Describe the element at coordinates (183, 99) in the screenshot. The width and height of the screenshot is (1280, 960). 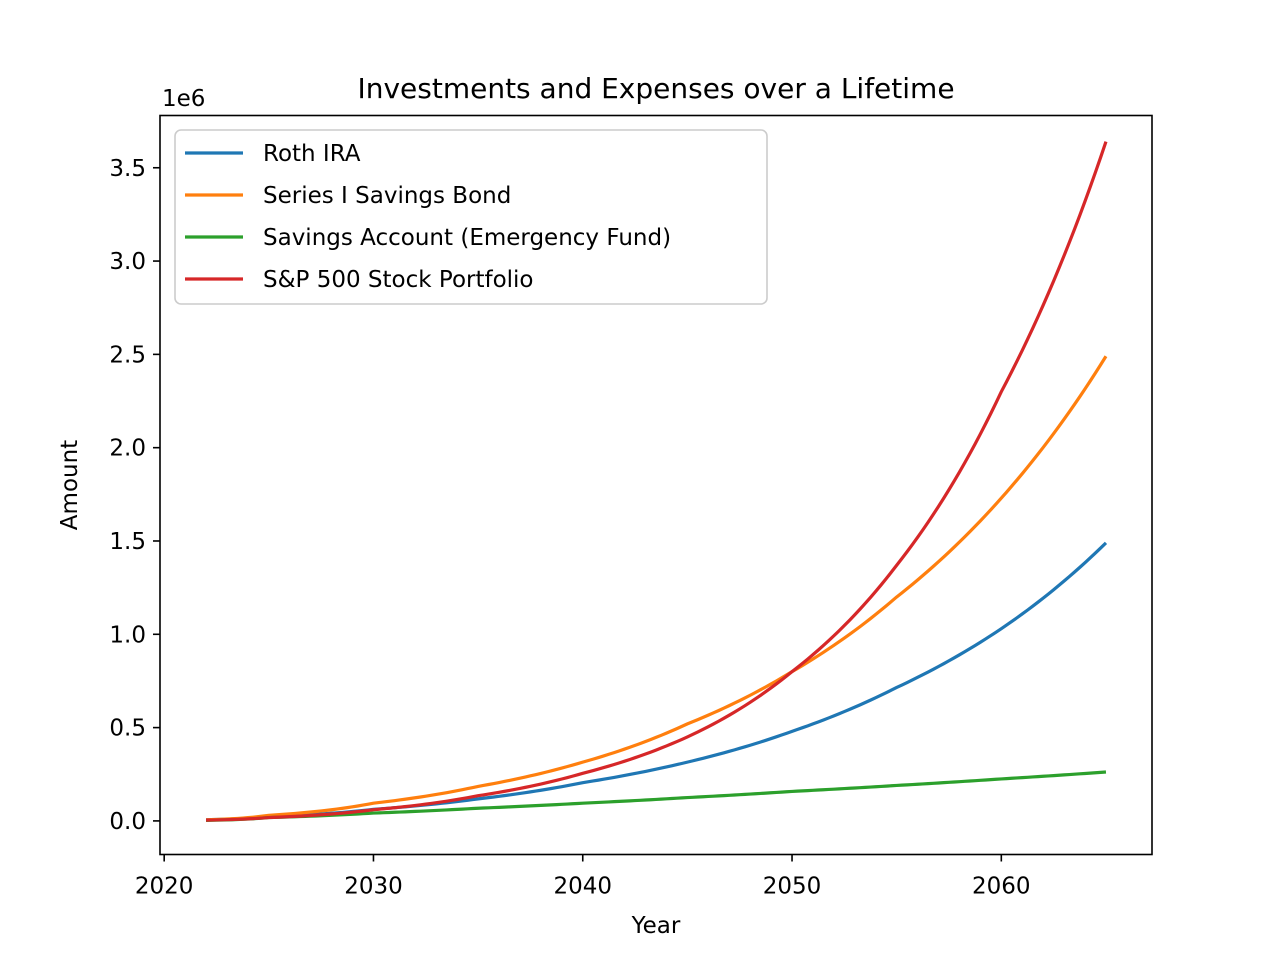
I see `y-axis-offset-label: 1e6` at that location.